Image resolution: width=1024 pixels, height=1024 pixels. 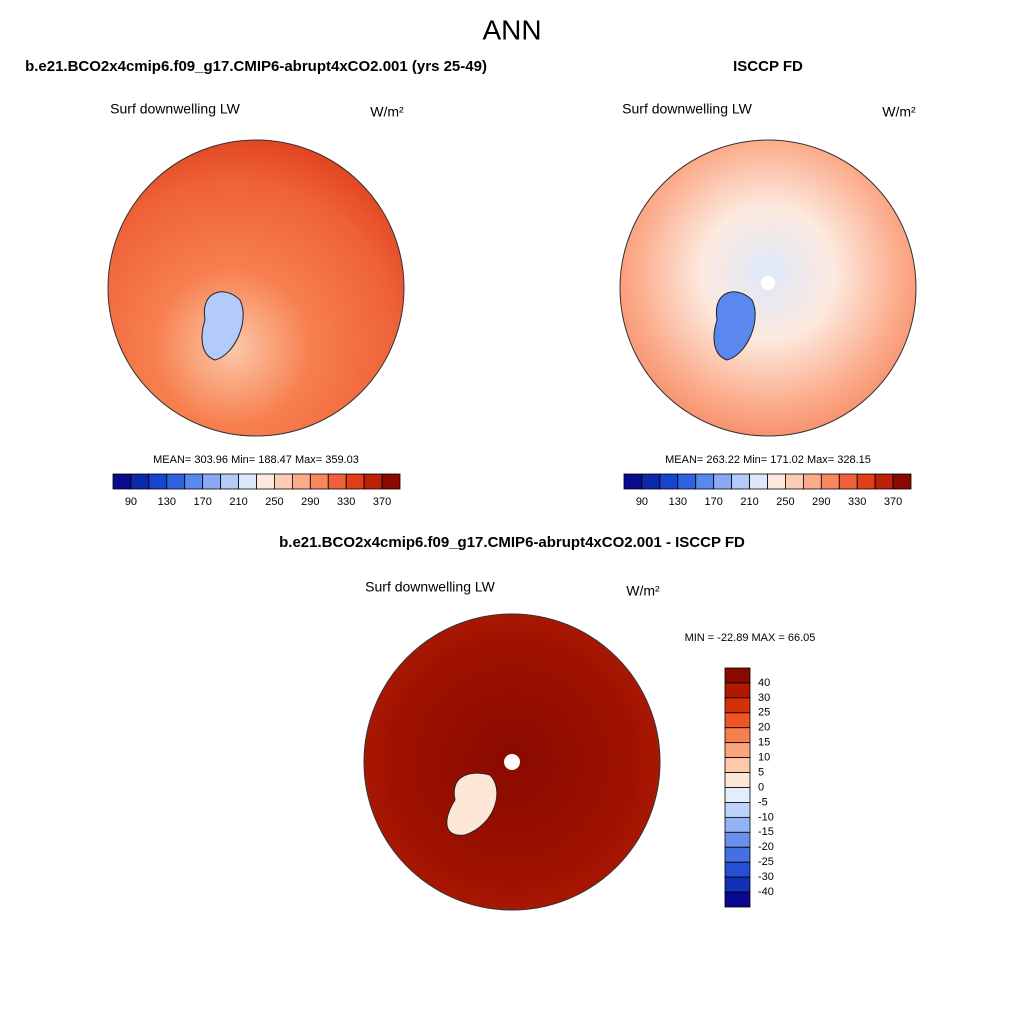 What do you see at coordinates (768, 460) in the screenshot?
I see `stats: MEAN= 263.22 Min= 171.02 Max= 328.15` at bounding box center [768, 460].